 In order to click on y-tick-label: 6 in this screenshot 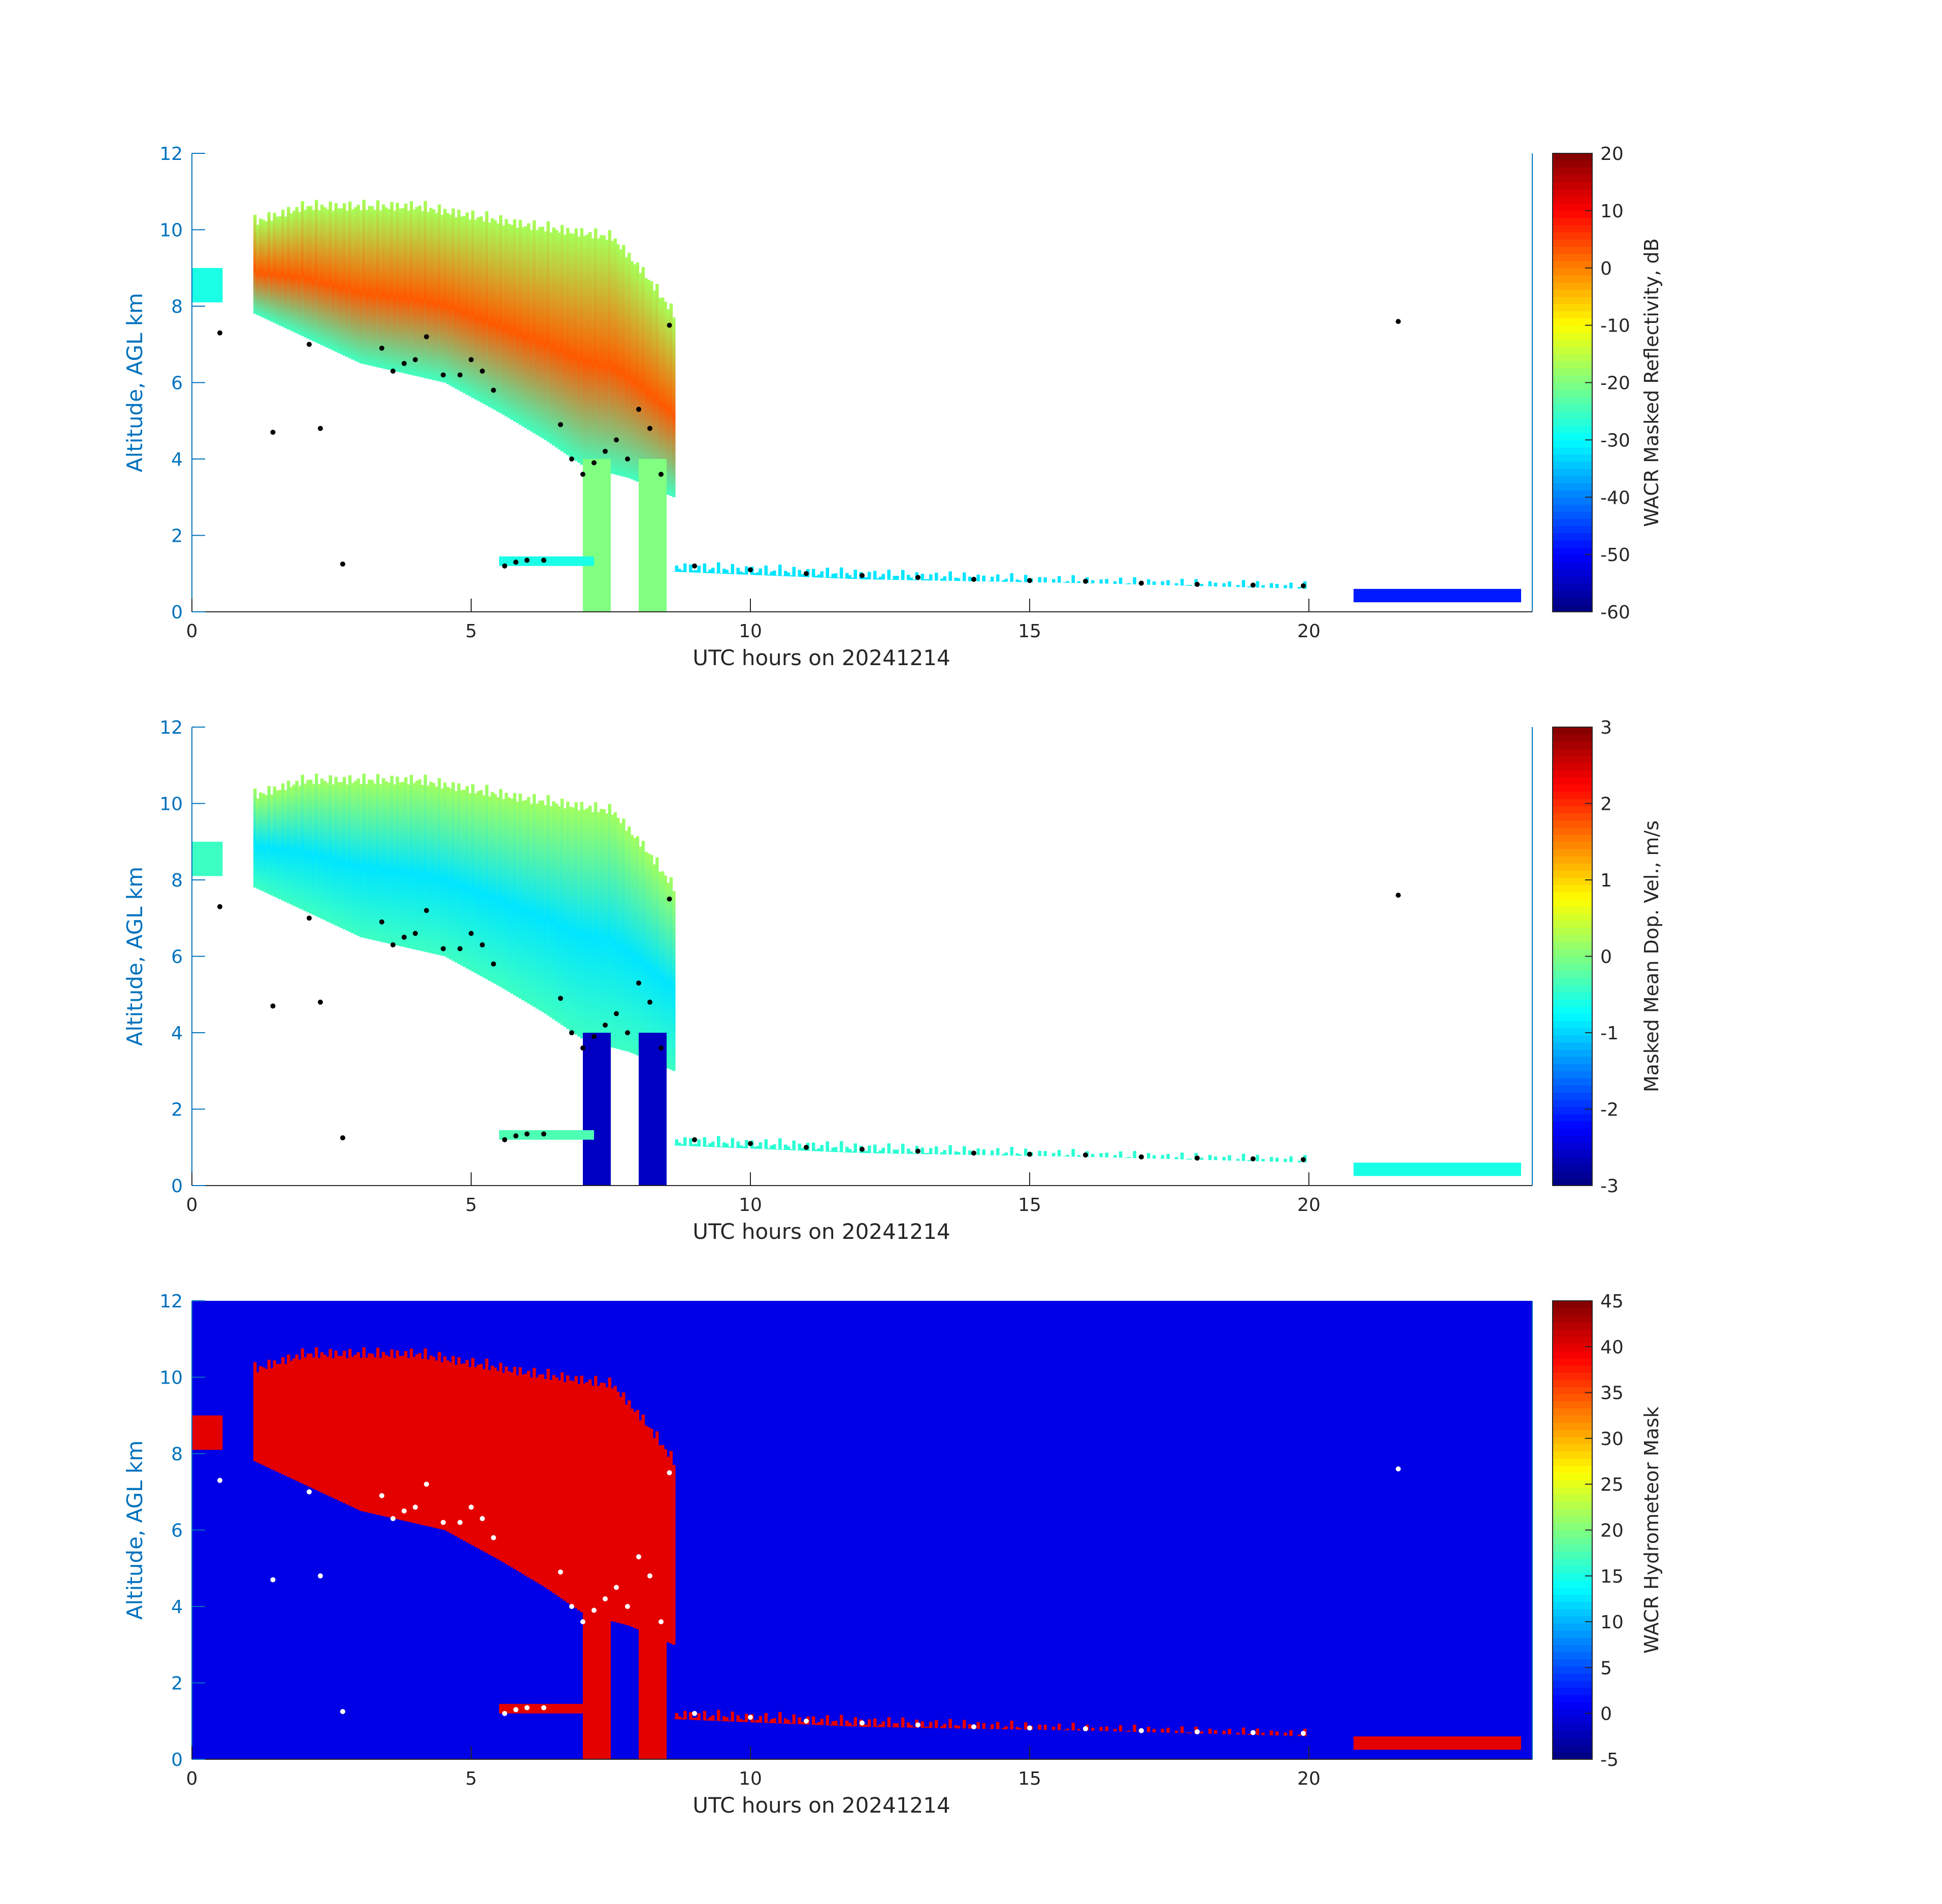, I will do `click(177, 1531)`.